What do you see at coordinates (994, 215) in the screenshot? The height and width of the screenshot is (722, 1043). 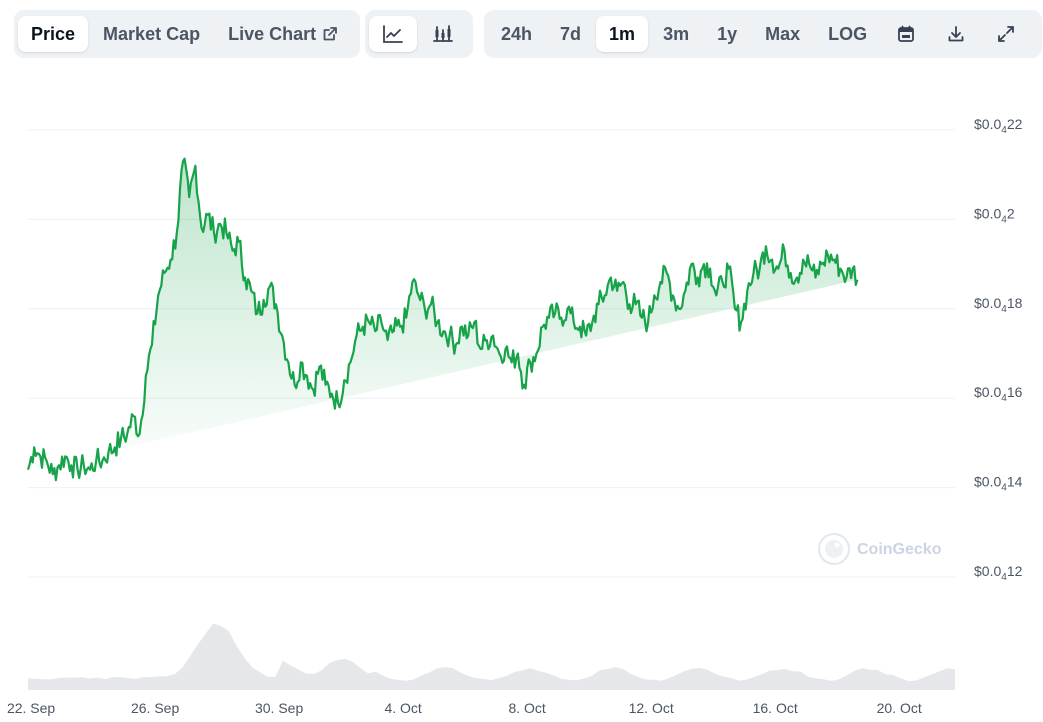 I see `y-tick-label: $0.042` at bounding box center [994, 215].